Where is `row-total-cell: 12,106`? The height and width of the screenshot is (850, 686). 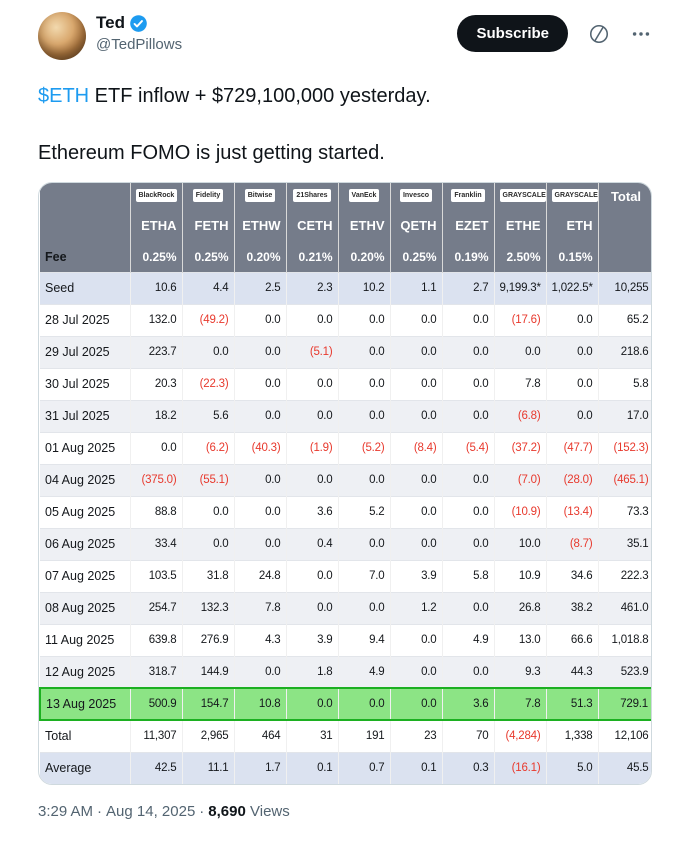 row-total-cell: 12,106 is located at coordinates (624, 735).